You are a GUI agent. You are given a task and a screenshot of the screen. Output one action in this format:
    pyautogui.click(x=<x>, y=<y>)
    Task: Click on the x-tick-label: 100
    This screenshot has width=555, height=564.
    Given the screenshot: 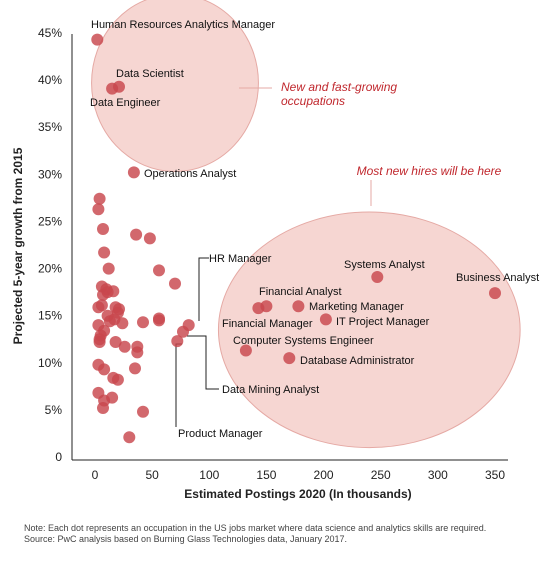 What is the action you would take?
    pyautogui.click(x=209, y=475)
    